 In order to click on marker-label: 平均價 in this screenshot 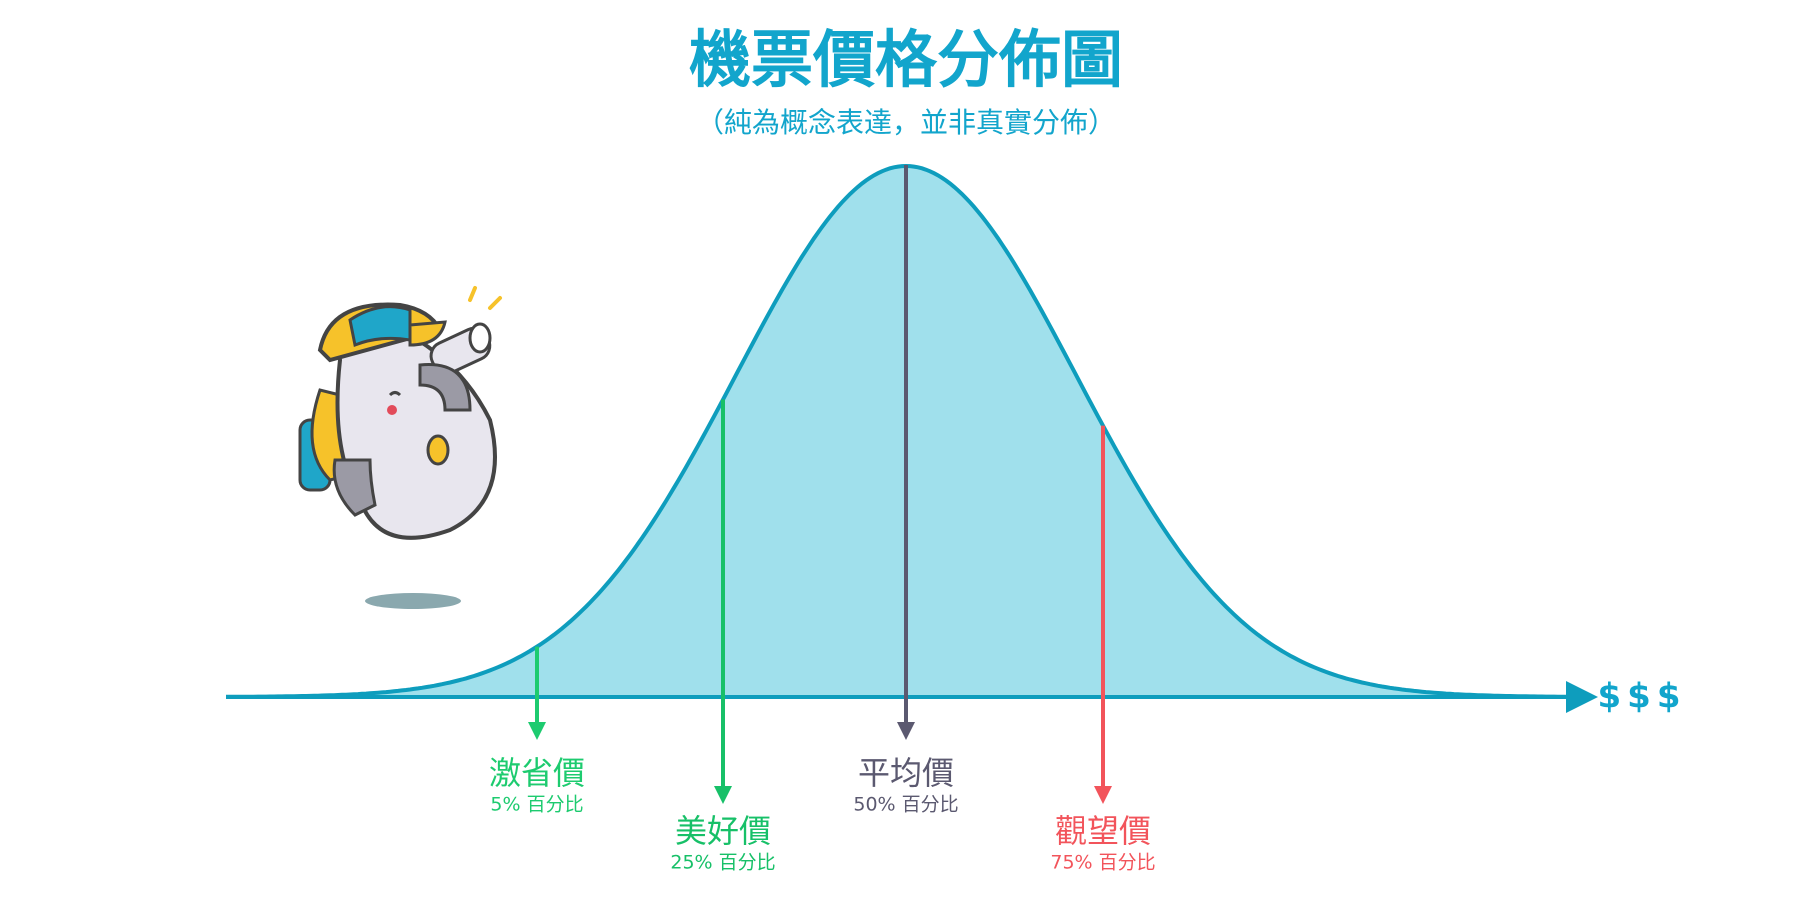, I will do `click(906, 773)`.